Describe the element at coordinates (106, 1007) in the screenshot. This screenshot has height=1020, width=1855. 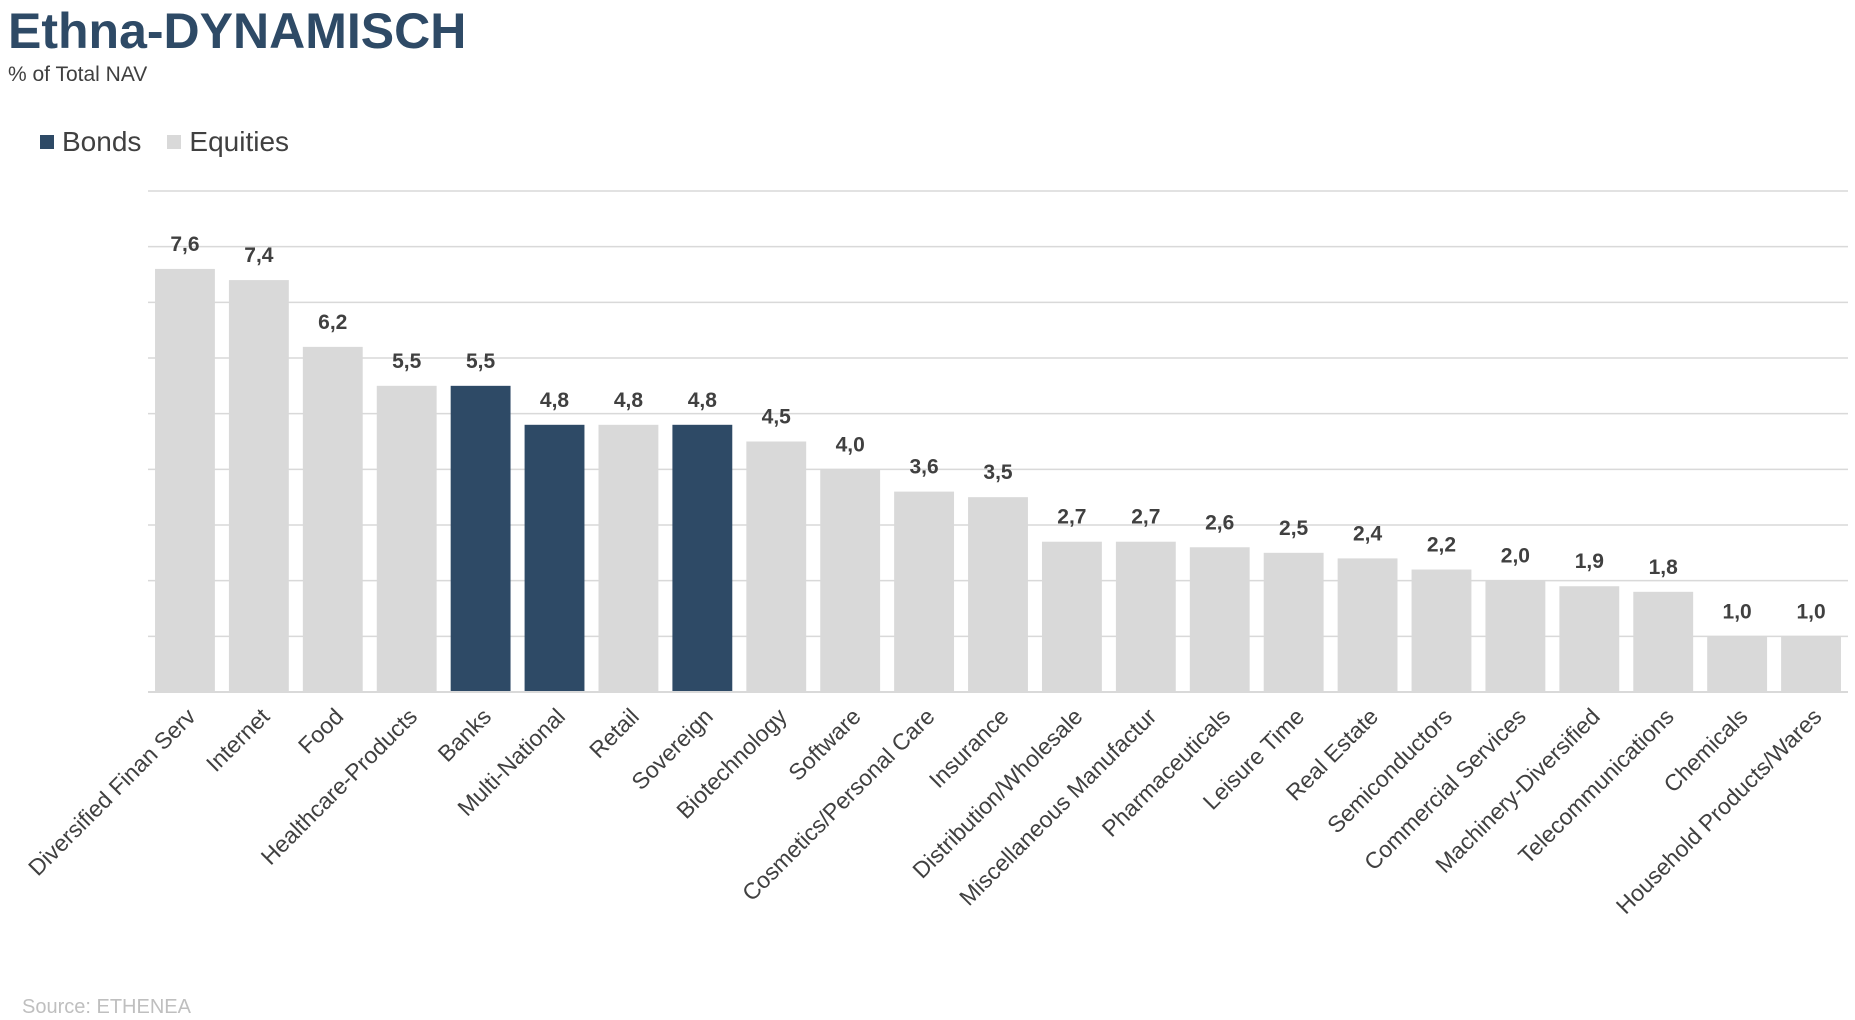
I see `source-note: Source: ETHENEA` at that location.